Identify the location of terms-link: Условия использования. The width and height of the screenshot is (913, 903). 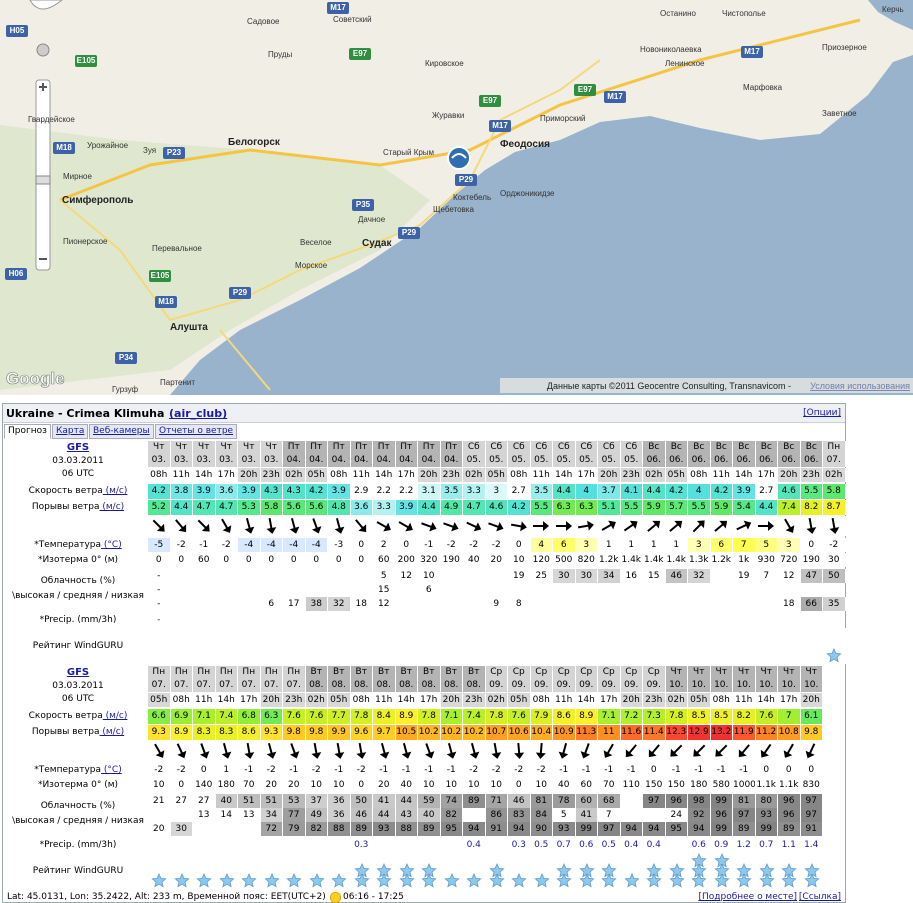
(860, 386).